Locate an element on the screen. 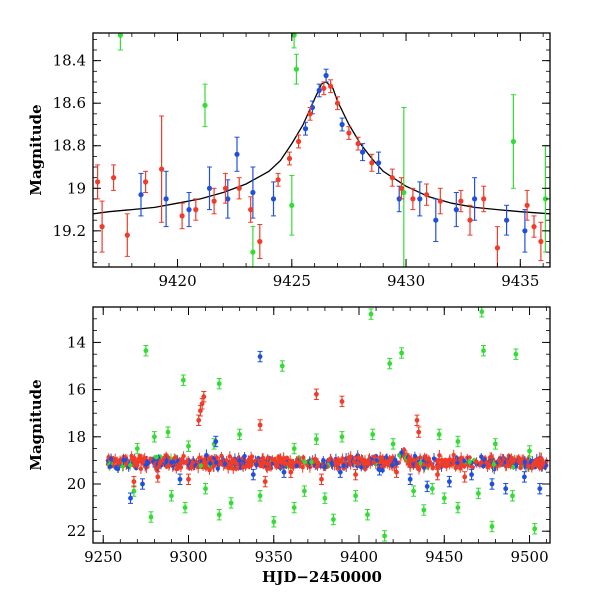 The image size is (600, 600). bottom-y-axis-label: Magnitude is located at coordinates (36, 424).